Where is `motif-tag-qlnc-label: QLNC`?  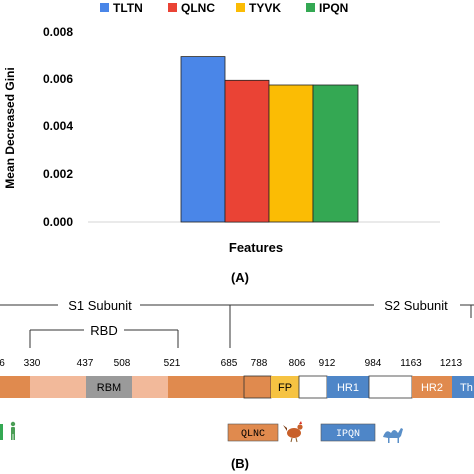 motif-tag-qlnc-label: QLNC is located at coordinates (253, 434).